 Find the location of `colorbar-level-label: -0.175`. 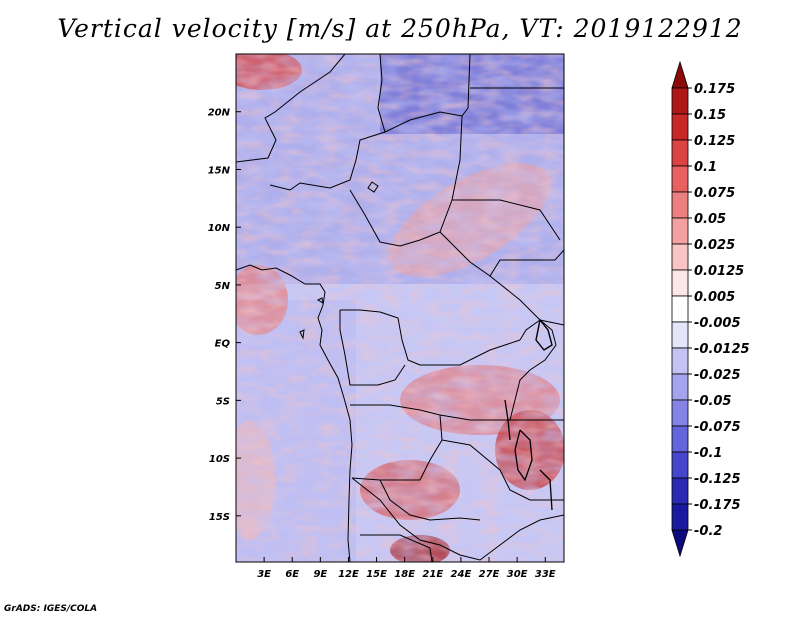

colorbar-level-label: -0.175 is located at coordinates (717, 505).